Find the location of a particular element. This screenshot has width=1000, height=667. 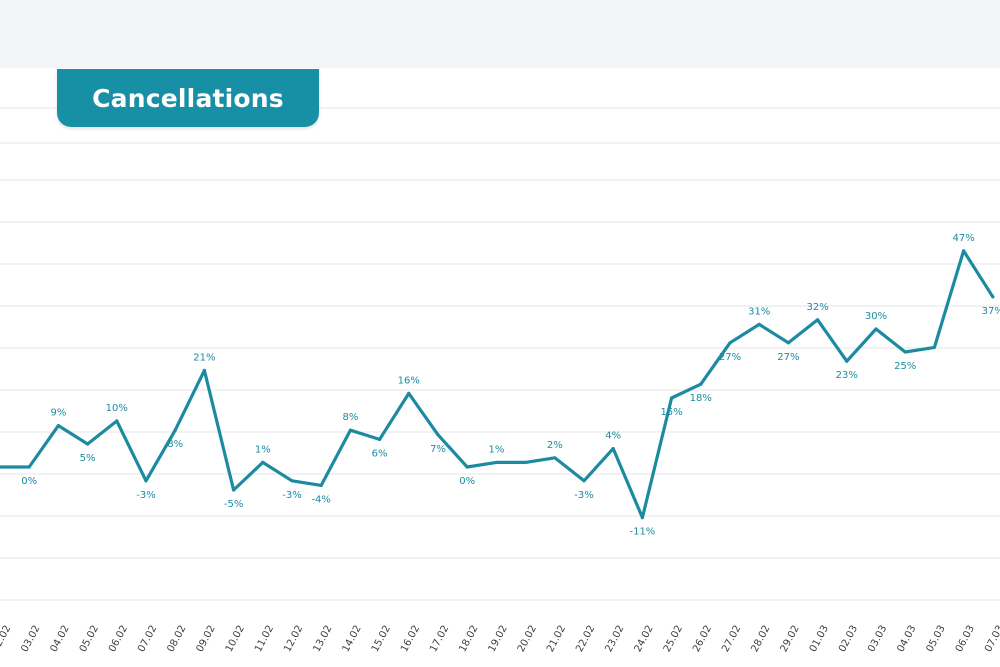

data-point-24.02 is located at coordinates (642, 518).